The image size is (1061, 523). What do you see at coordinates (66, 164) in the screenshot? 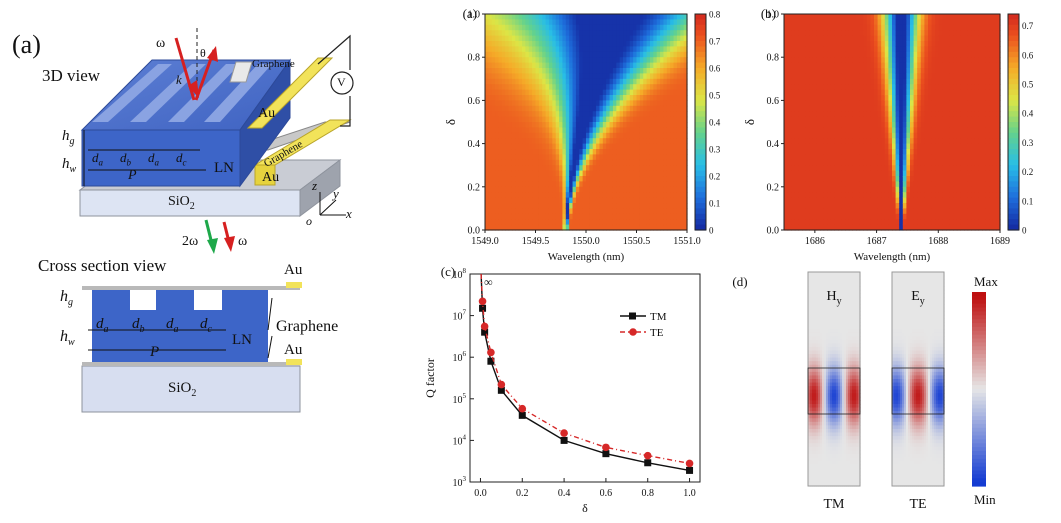
I see `hw-text: h` at bounding box center [66, 164].